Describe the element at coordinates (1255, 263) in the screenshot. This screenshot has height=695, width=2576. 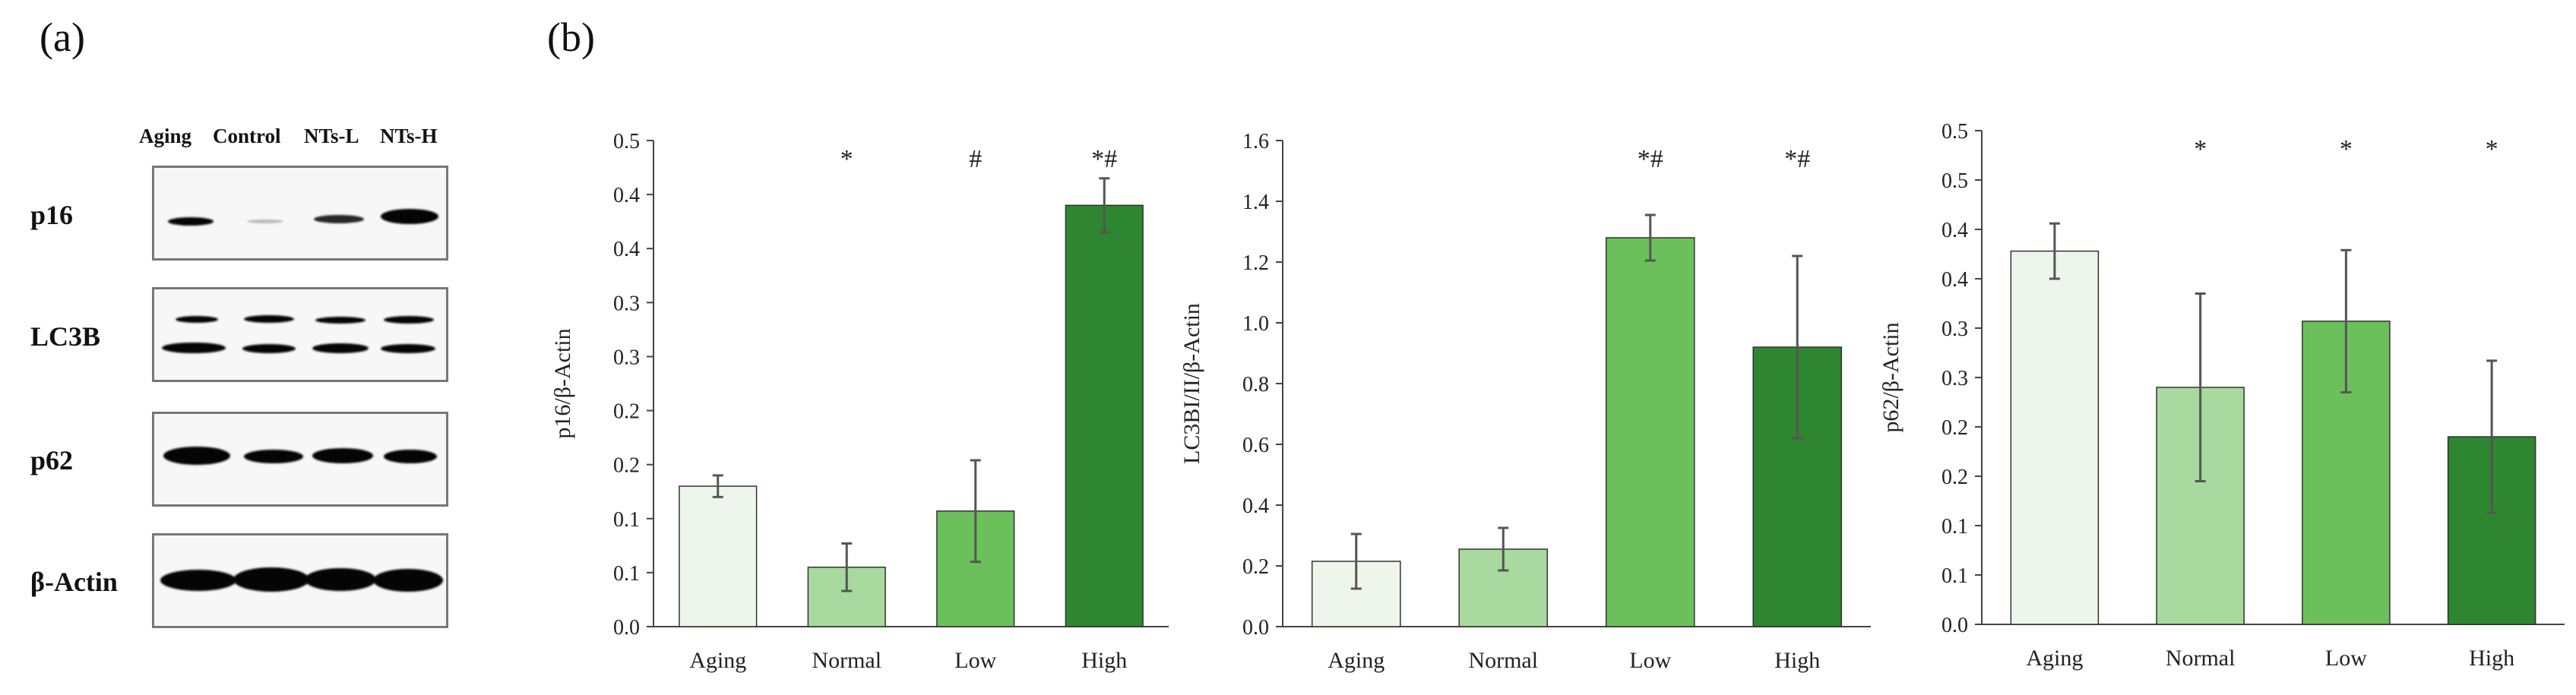
I see `y-tick-label: 1.2` at that location.